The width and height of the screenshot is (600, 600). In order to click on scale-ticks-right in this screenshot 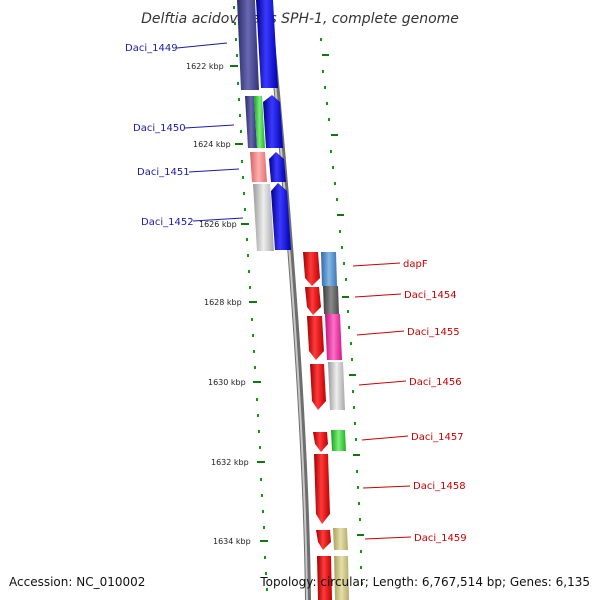, I will do `click(343, 295)`.